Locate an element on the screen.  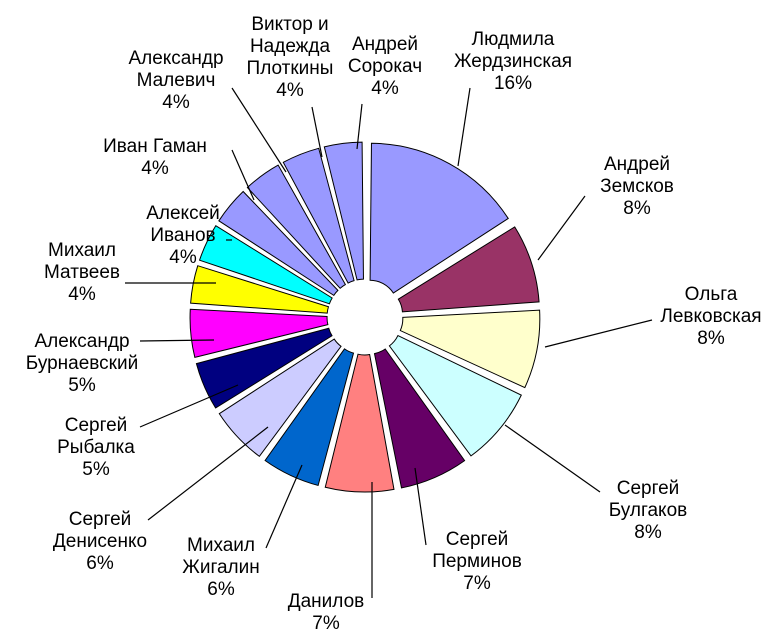
slice-name-line: Рыбалка is located at coordinates (96, 447).